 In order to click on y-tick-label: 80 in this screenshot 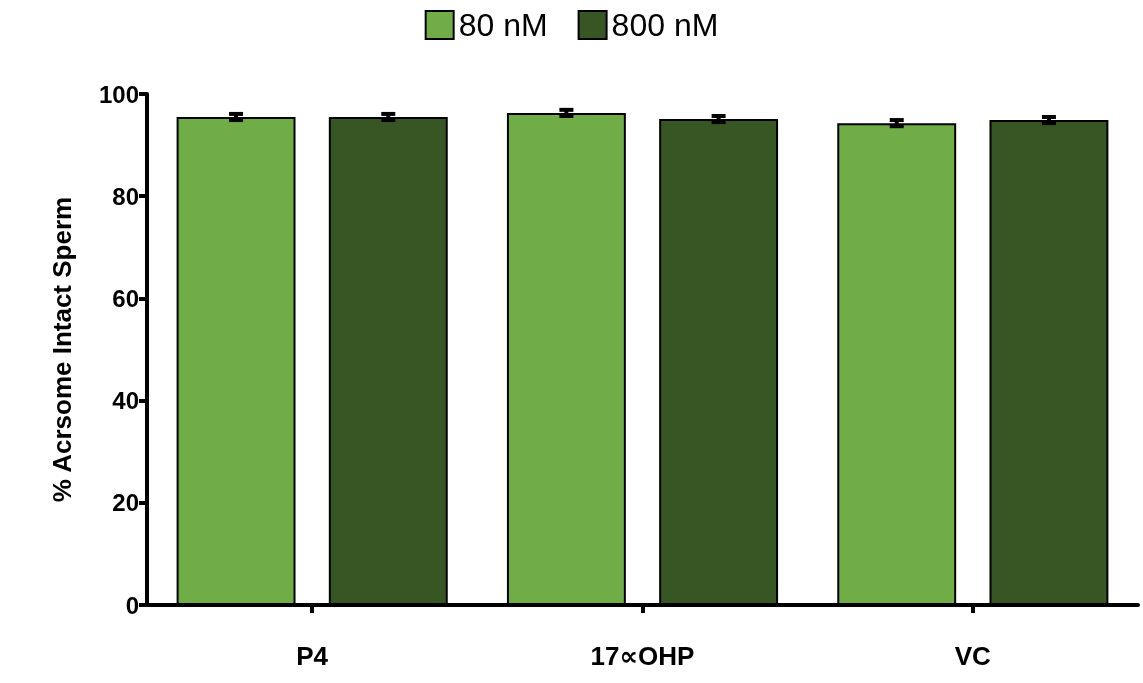, I will do `click(125, 196)`.